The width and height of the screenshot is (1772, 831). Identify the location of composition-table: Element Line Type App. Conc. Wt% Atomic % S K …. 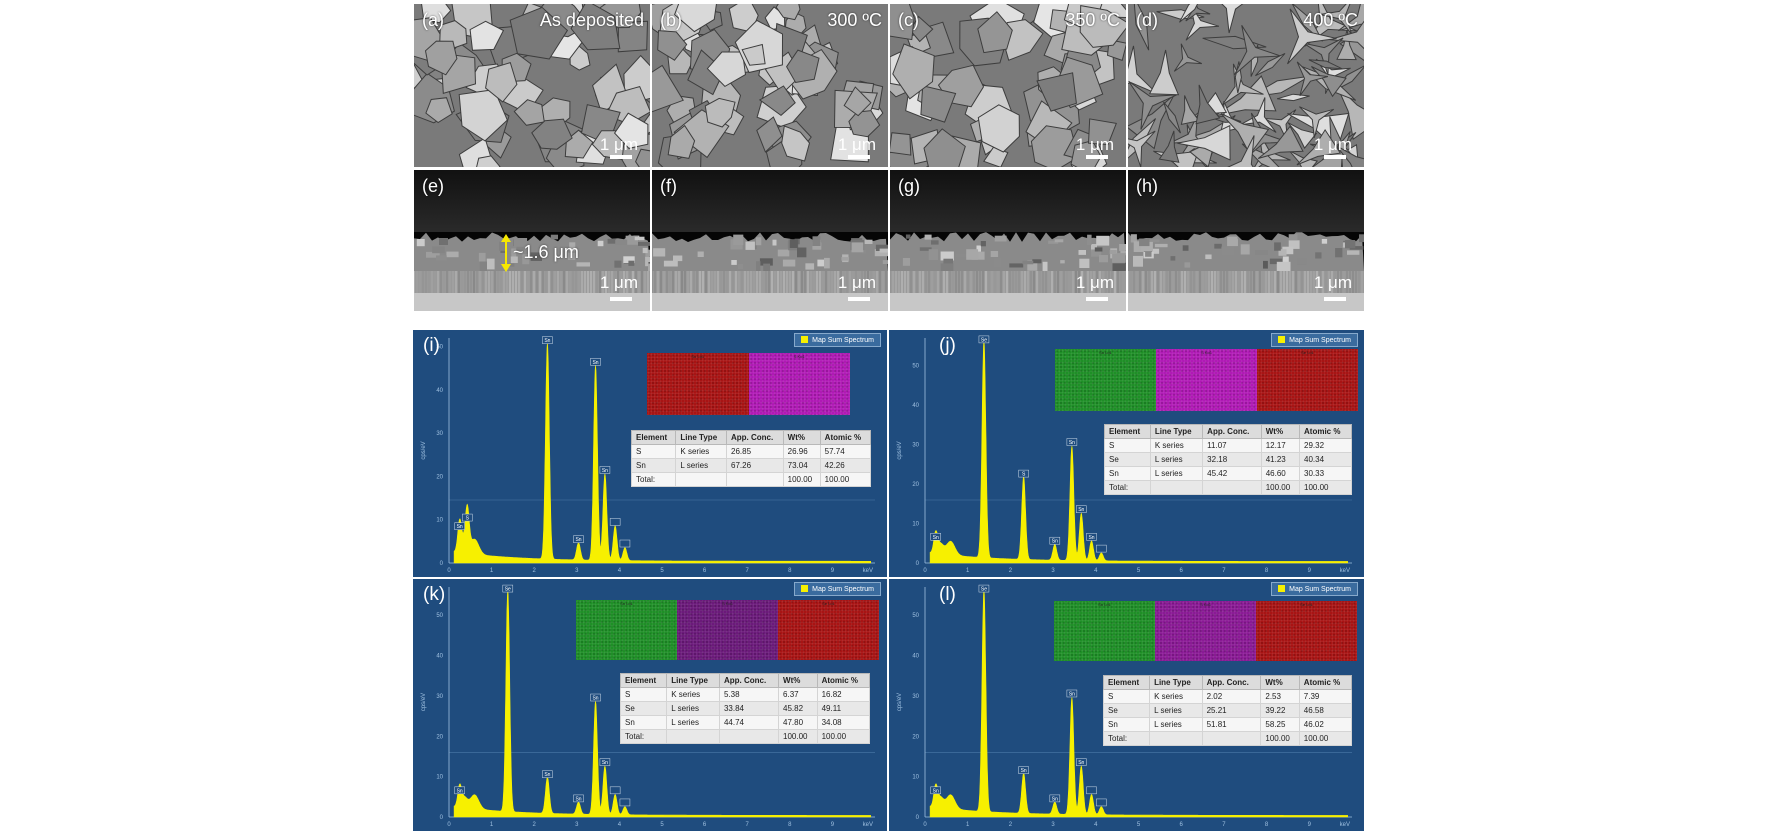
(745, 708).